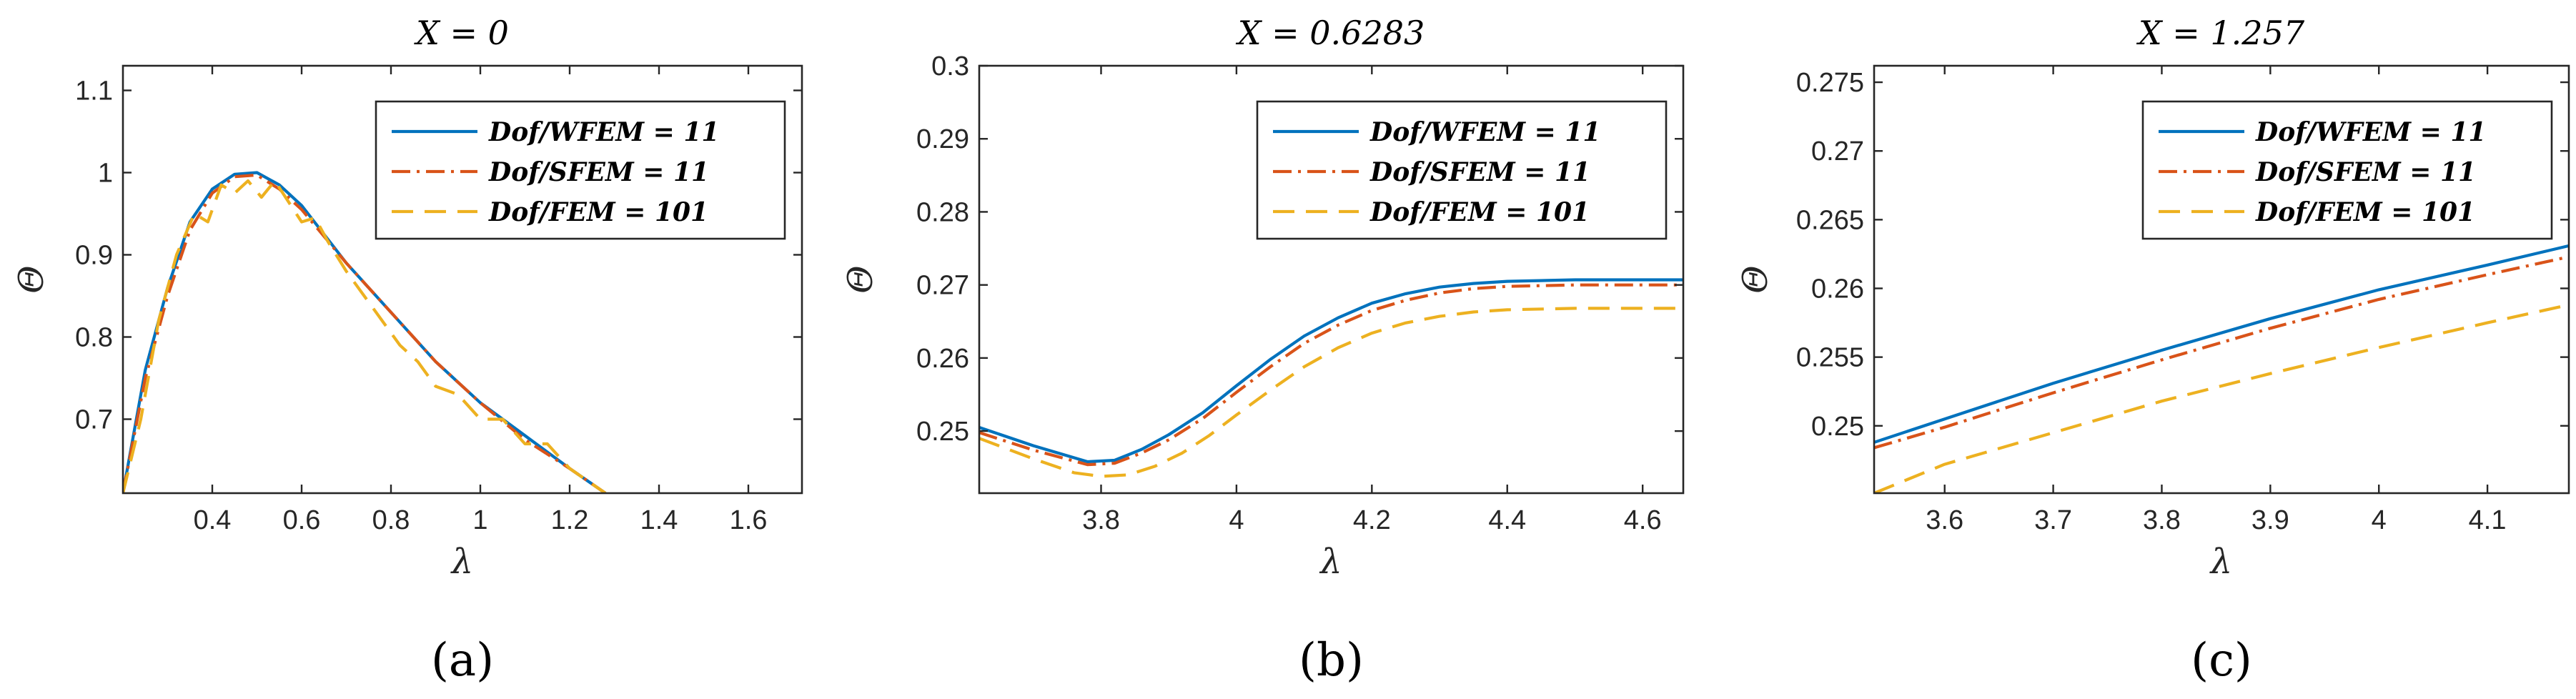 The image size is (2576, 699). What do you see at coordinates (2053, 520) in the screenshot?
I see `x-tick-label: 3.7` at bounding box center [2053, 520].